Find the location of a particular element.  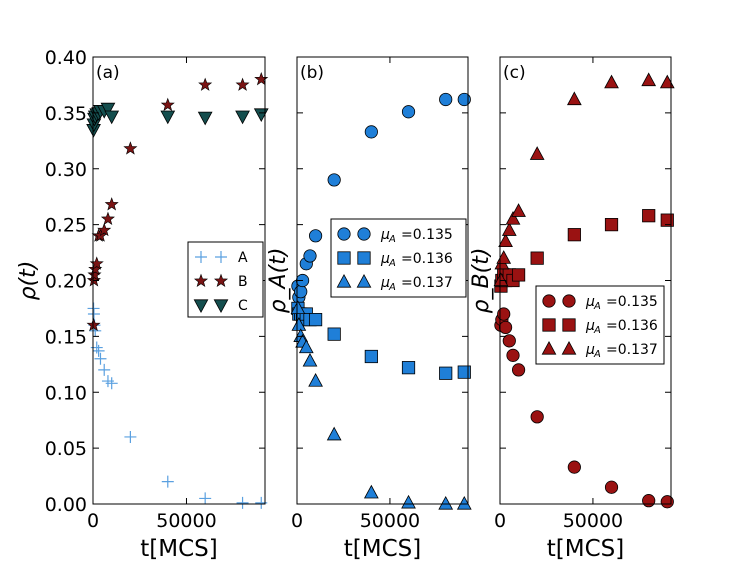

series-B is located at coordinates (177, 201).